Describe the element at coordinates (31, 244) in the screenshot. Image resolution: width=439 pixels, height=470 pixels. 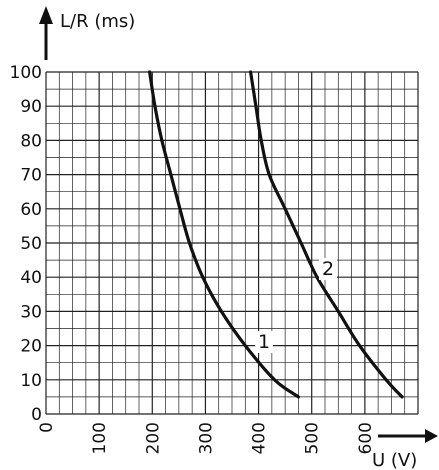
I see `y-tick-label: 50` at that location.